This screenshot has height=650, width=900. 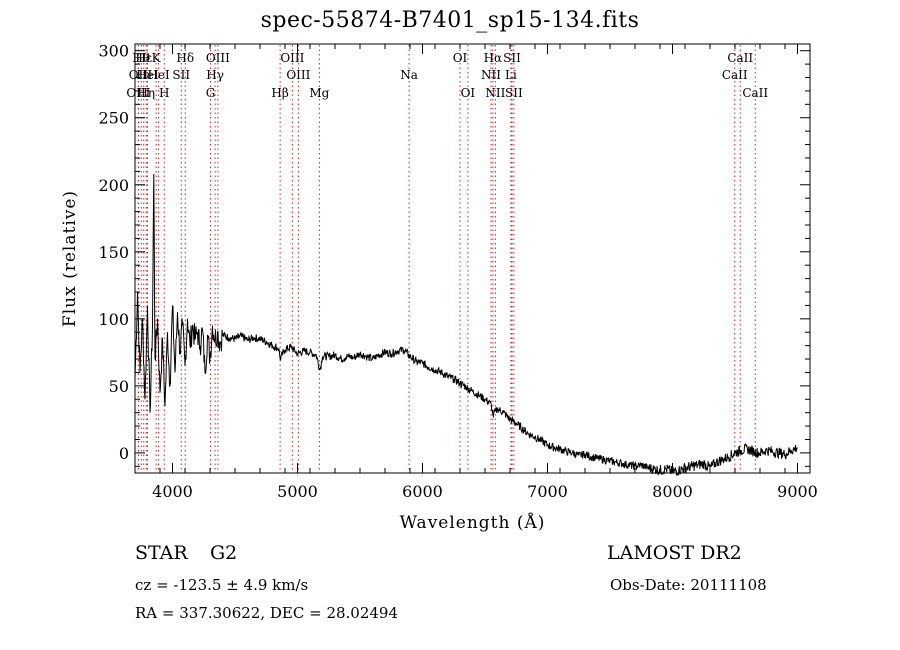 What do you see at coordinates (468, 93) in the screenshot?
I see `marker-label-20: OI` at bounding box center [468, 93].